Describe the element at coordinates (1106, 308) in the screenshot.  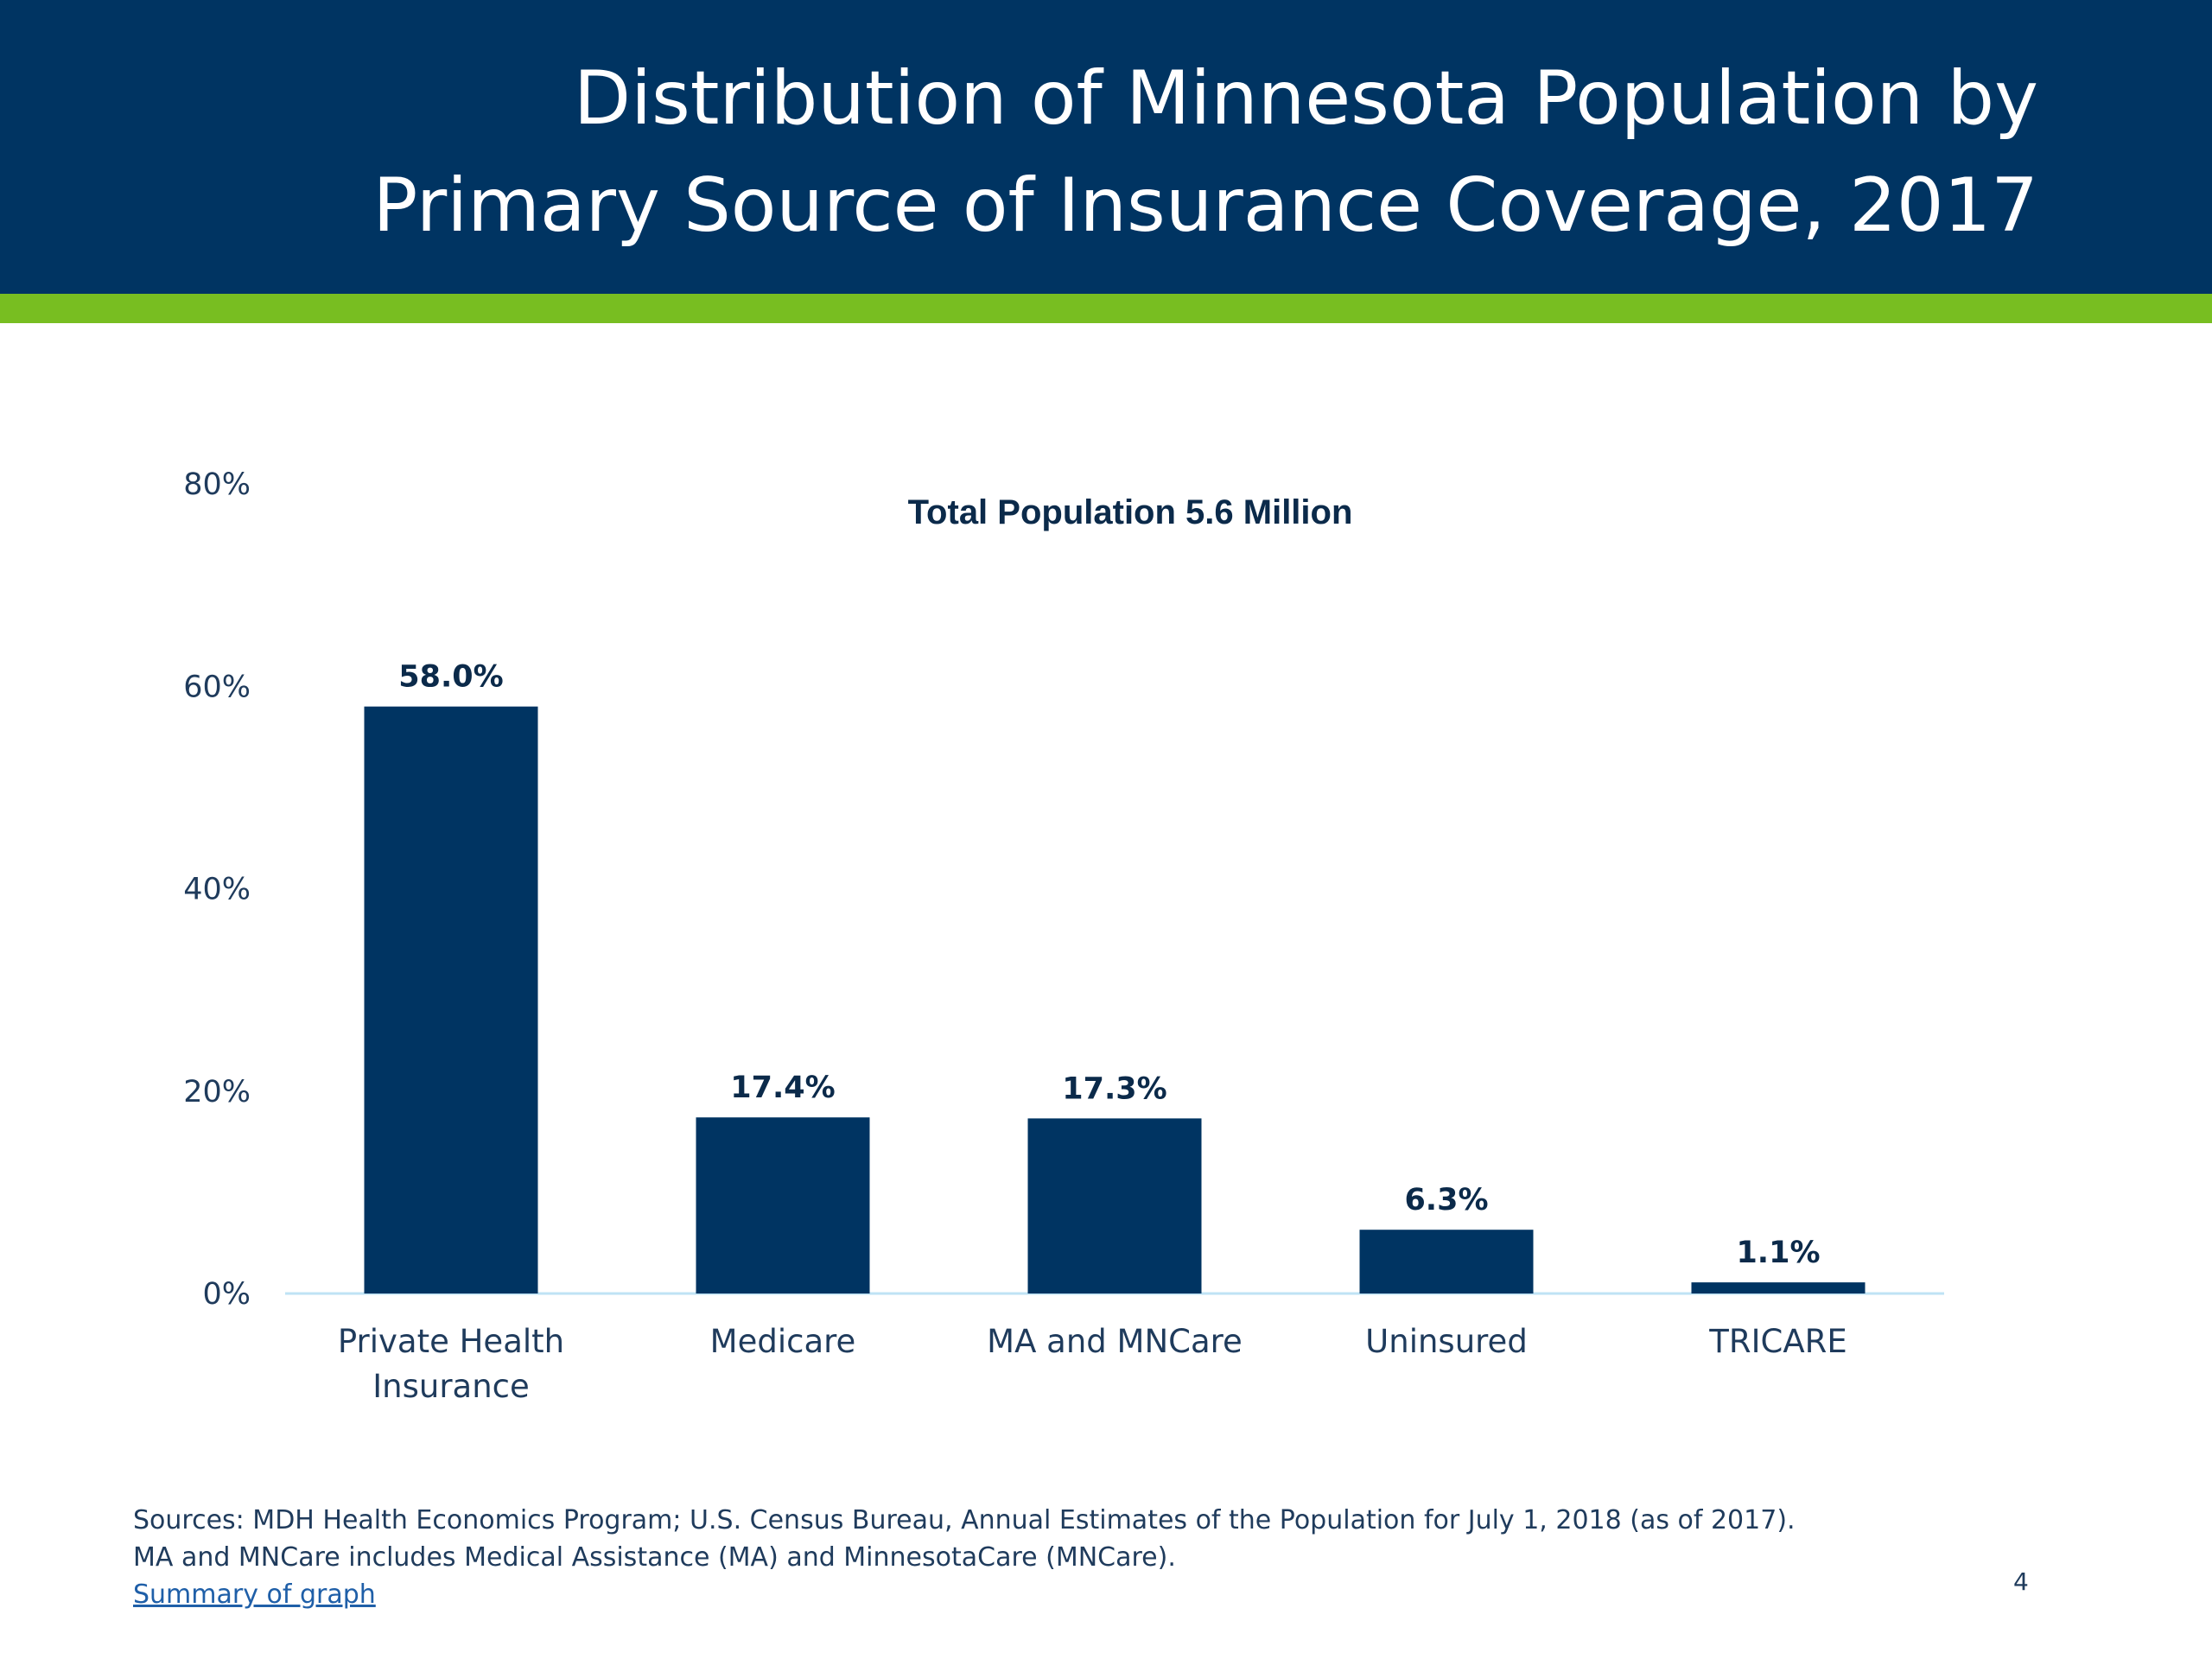
I see `accent-bar` at that location.